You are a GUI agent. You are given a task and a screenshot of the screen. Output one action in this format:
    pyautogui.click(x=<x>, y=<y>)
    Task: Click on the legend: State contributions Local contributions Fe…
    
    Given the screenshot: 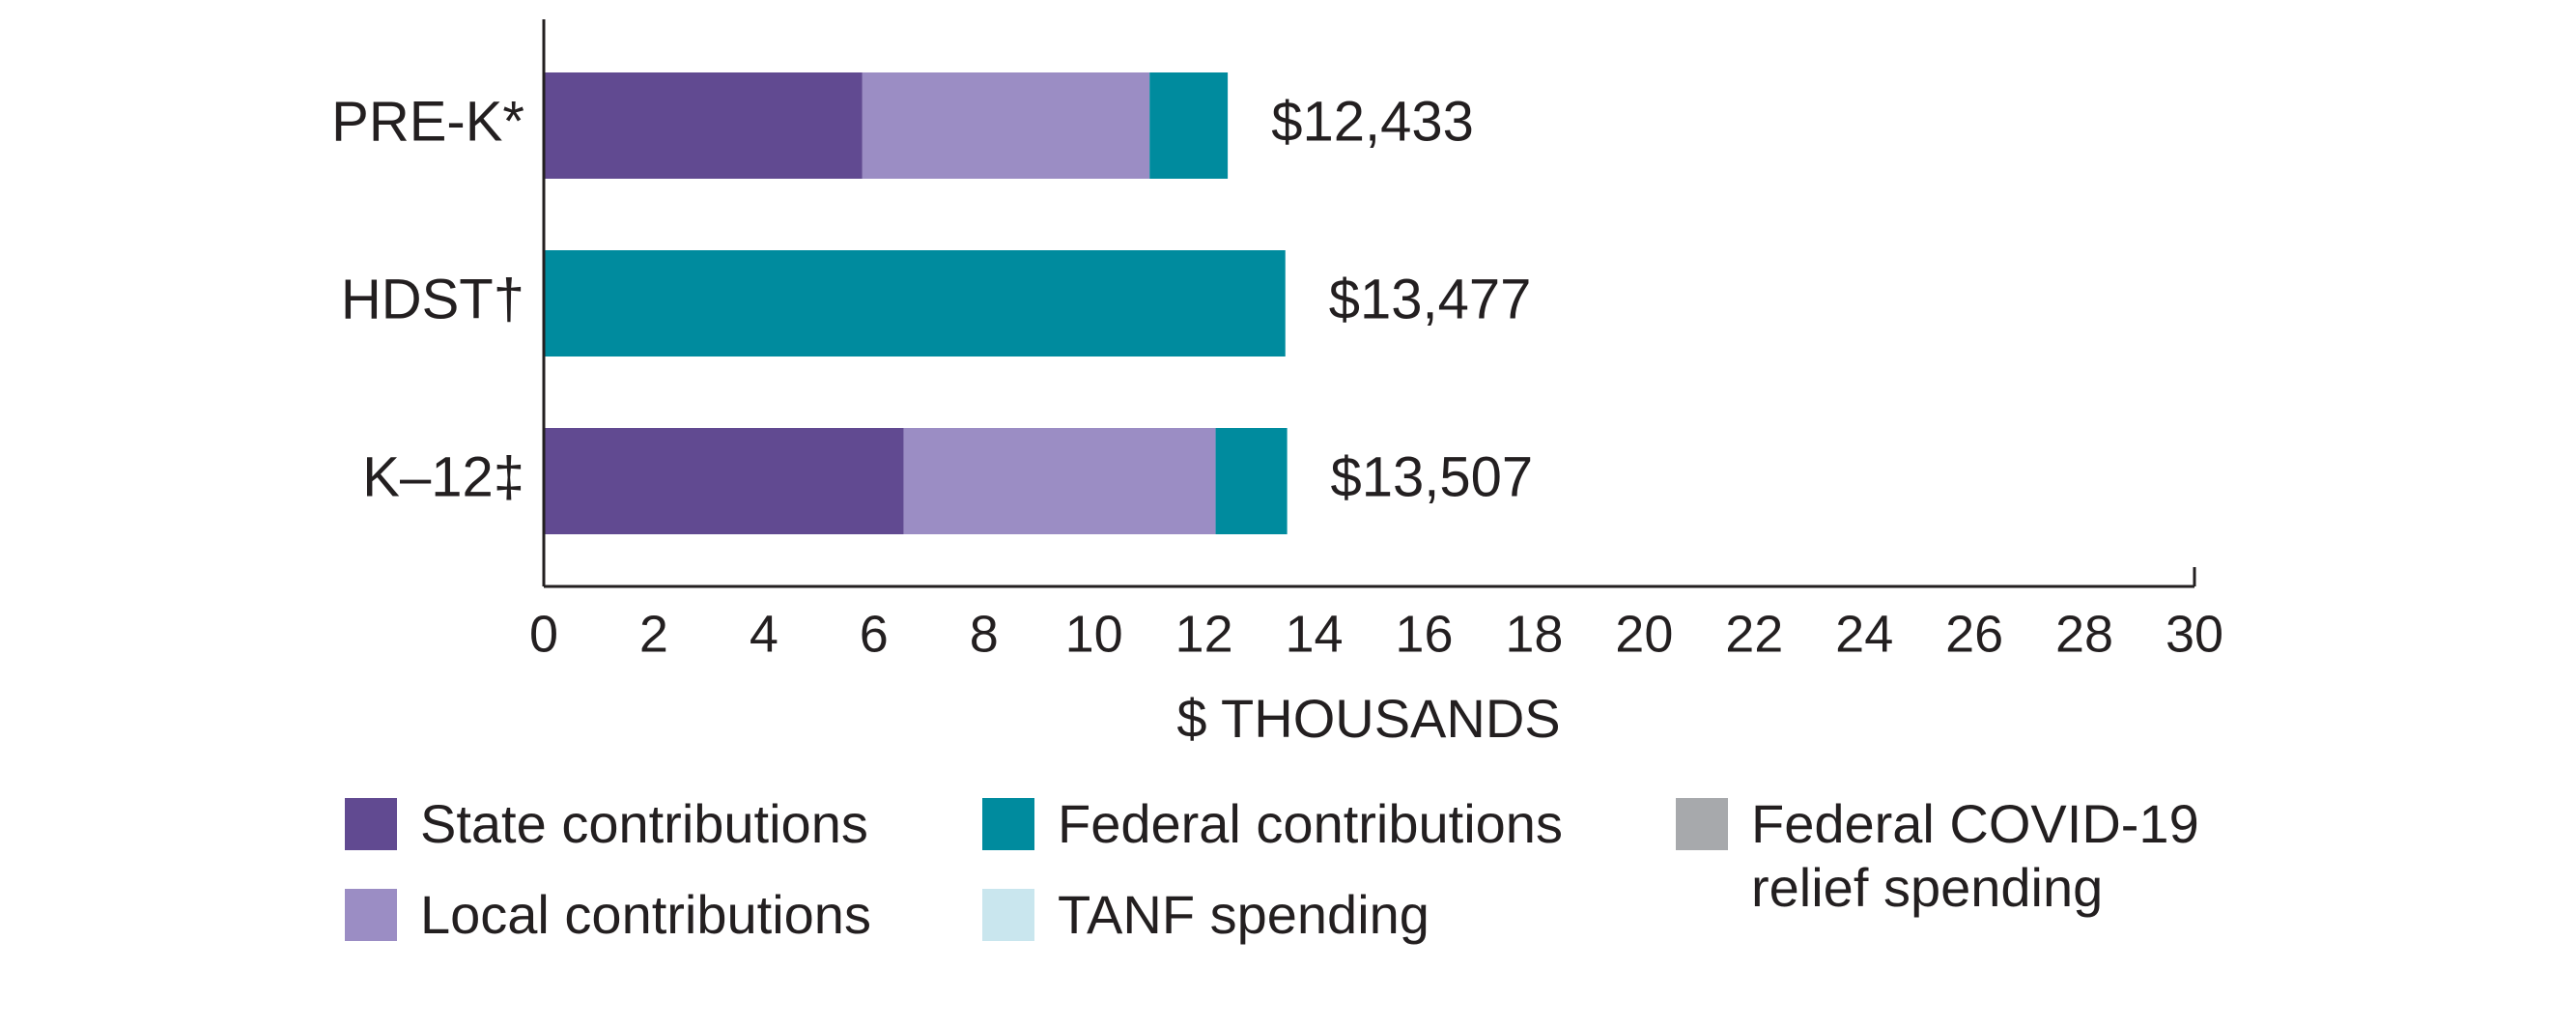 What is the action you would take?
    pyautogui.click(x=1311, y=888)
    